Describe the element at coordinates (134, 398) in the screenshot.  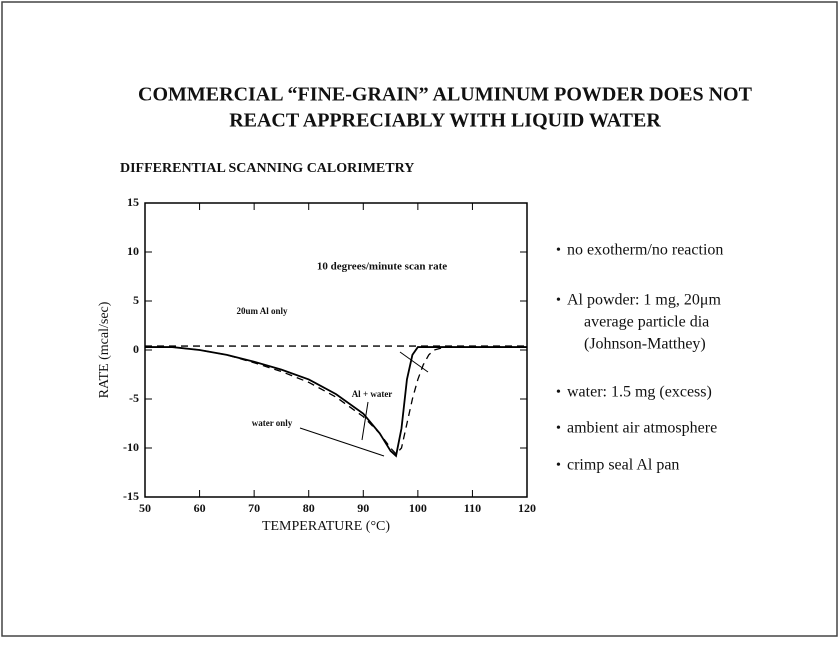
I see `y-tick-label: -5` at that location.